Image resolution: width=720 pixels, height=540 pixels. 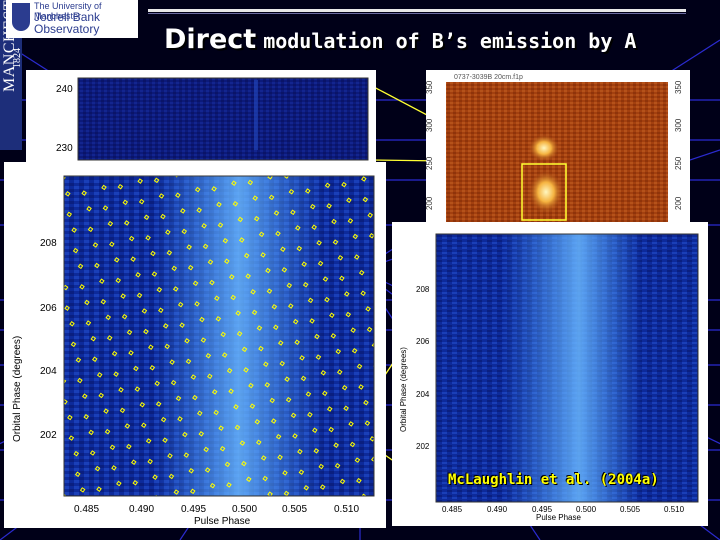 I want to click on main-right-xlabel: Pulse Phase, so click(x=558, y=517).